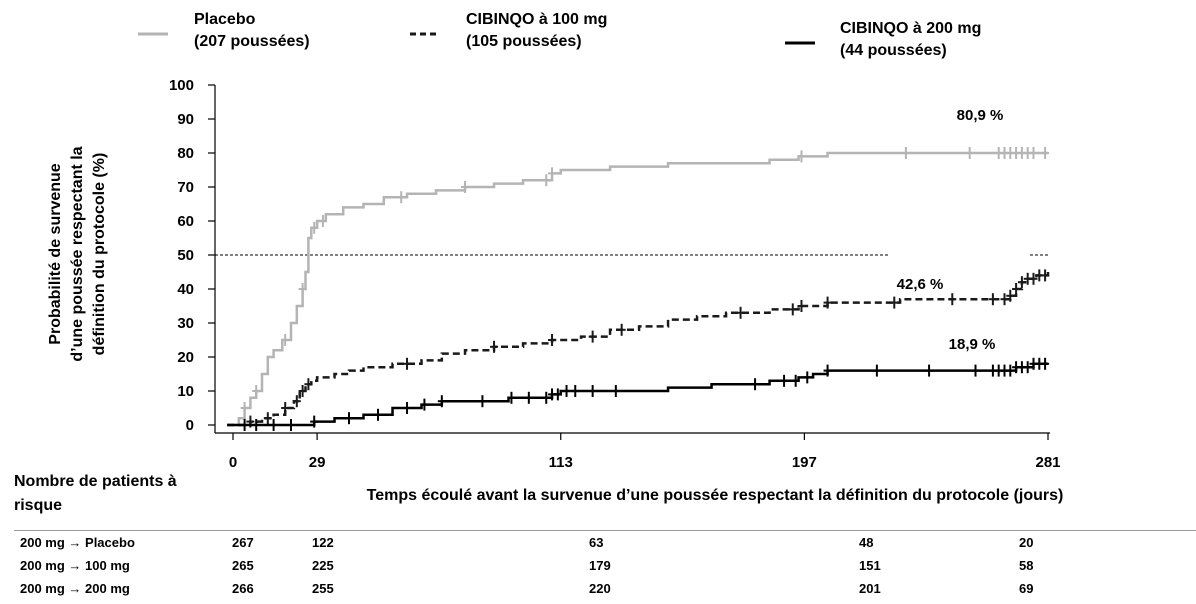 The width and height of the screenshot is (1196, 604). Describe the element at coordinates (1047, 462) in the screenshot. I see `x-tick-label: 281` at that location.